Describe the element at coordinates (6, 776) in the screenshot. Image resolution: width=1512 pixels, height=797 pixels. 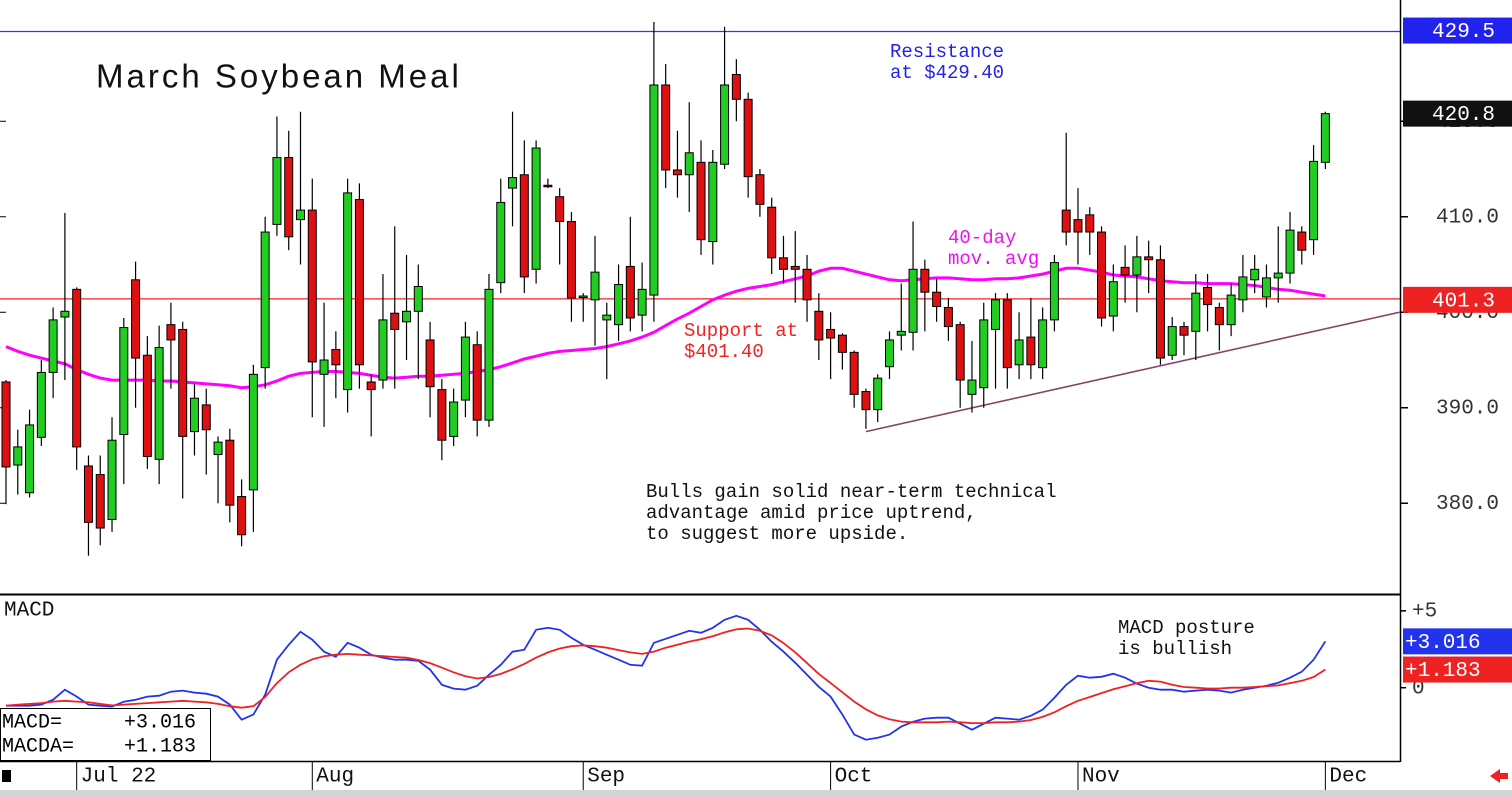
I see `scroll-marker` at that location.